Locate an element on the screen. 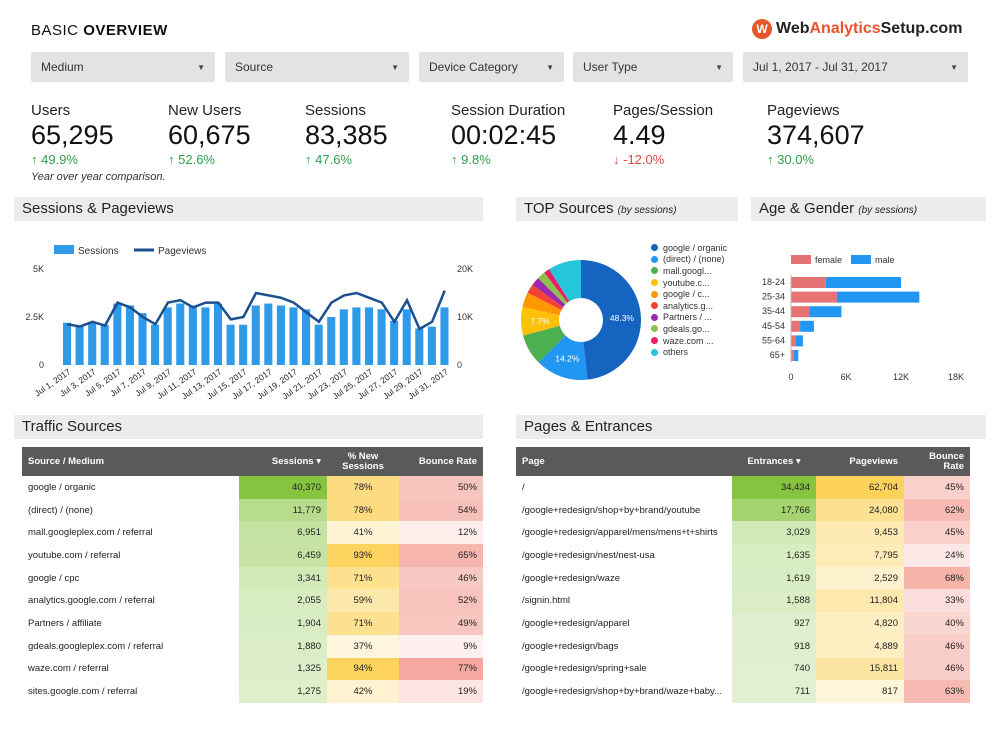  bounce-rate-cell: 45% is located at coordinates (937, 533).